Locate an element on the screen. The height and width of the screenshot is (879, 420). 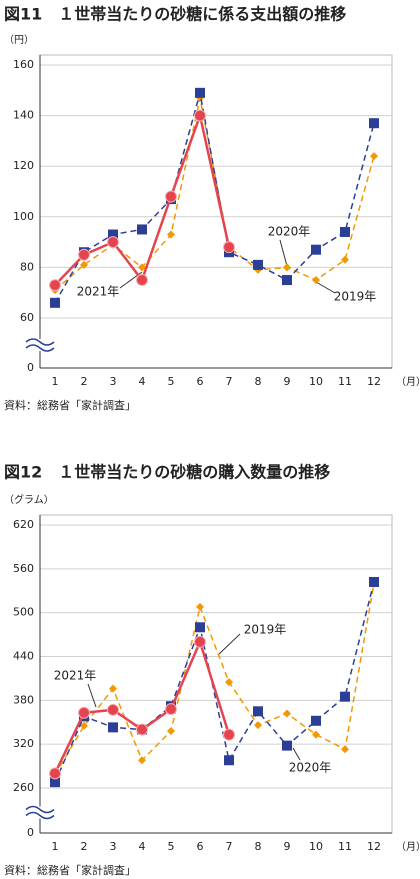
y-tick-label: 320 is located at coordinates (23, 743).